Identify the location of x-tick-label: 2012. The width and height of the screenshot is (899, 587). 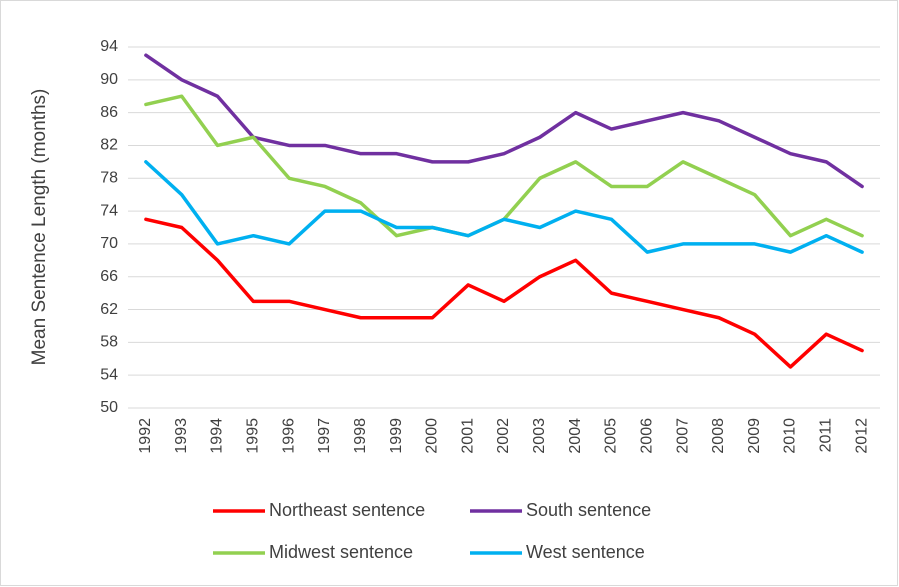
(861, 436).